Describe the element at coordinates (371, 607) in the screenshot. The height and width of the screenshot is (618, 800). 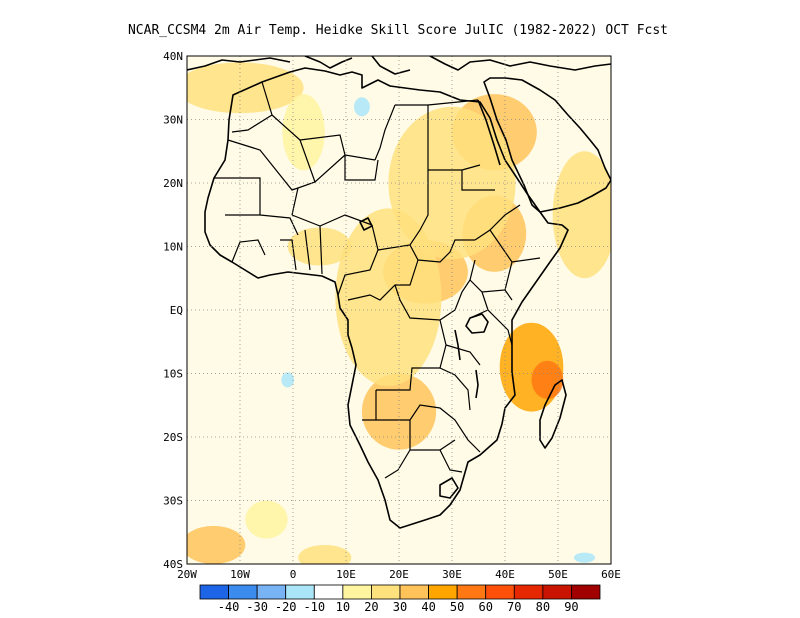
I see `colorbar-label: 20` at that location.